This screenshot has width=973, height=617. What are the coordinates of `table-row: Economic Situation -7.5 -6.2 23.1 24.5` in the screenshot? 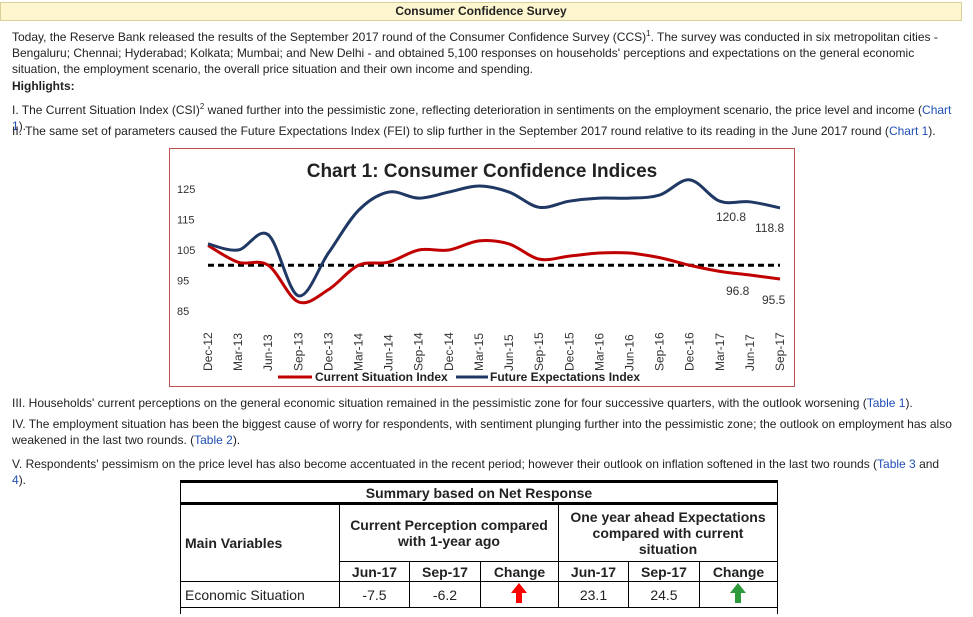 It's located at (479, 594).